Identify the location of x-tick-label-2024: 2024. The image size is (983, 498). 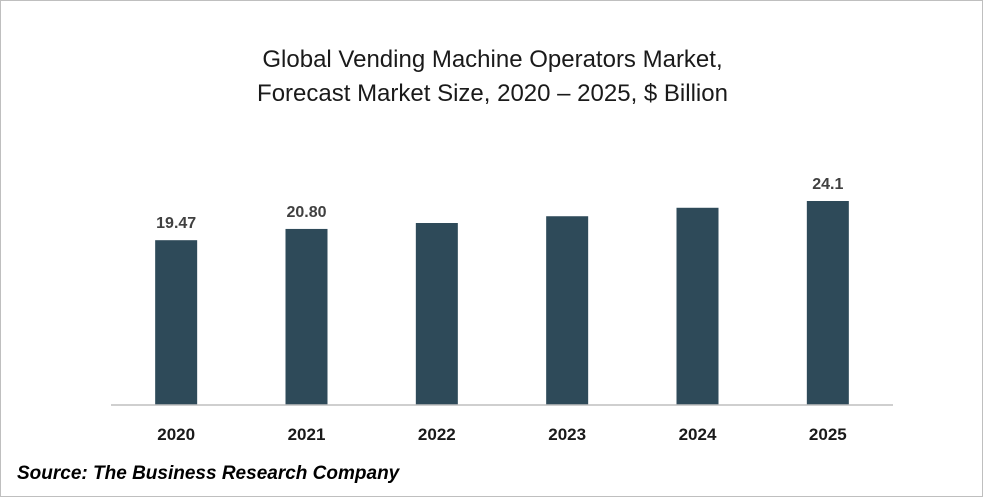
(698, 434).